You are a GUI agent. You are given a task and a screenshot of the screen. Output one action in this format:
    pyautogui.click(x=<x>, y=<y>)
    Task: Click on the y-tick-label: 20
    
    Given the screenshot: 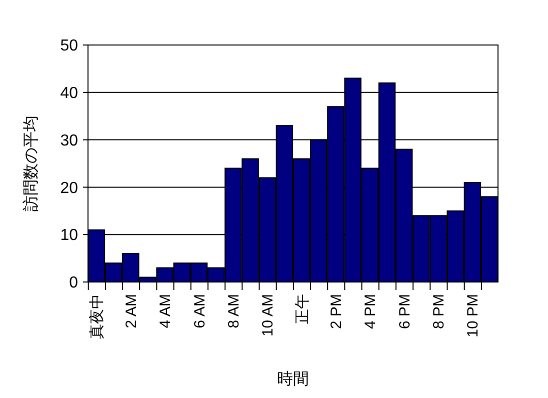 What is the action you would take?
    pyautogui.click(x=69, y=188)
    